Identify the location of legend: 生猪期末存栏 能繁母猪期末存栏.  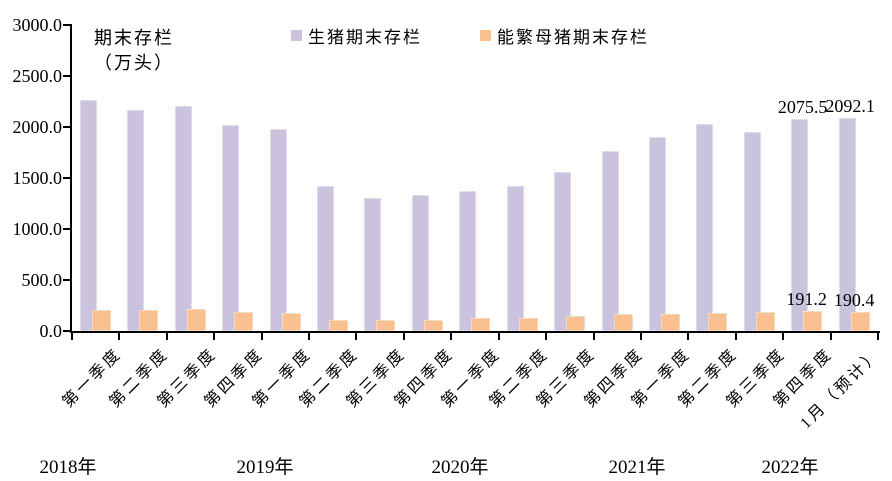
(470, 35).